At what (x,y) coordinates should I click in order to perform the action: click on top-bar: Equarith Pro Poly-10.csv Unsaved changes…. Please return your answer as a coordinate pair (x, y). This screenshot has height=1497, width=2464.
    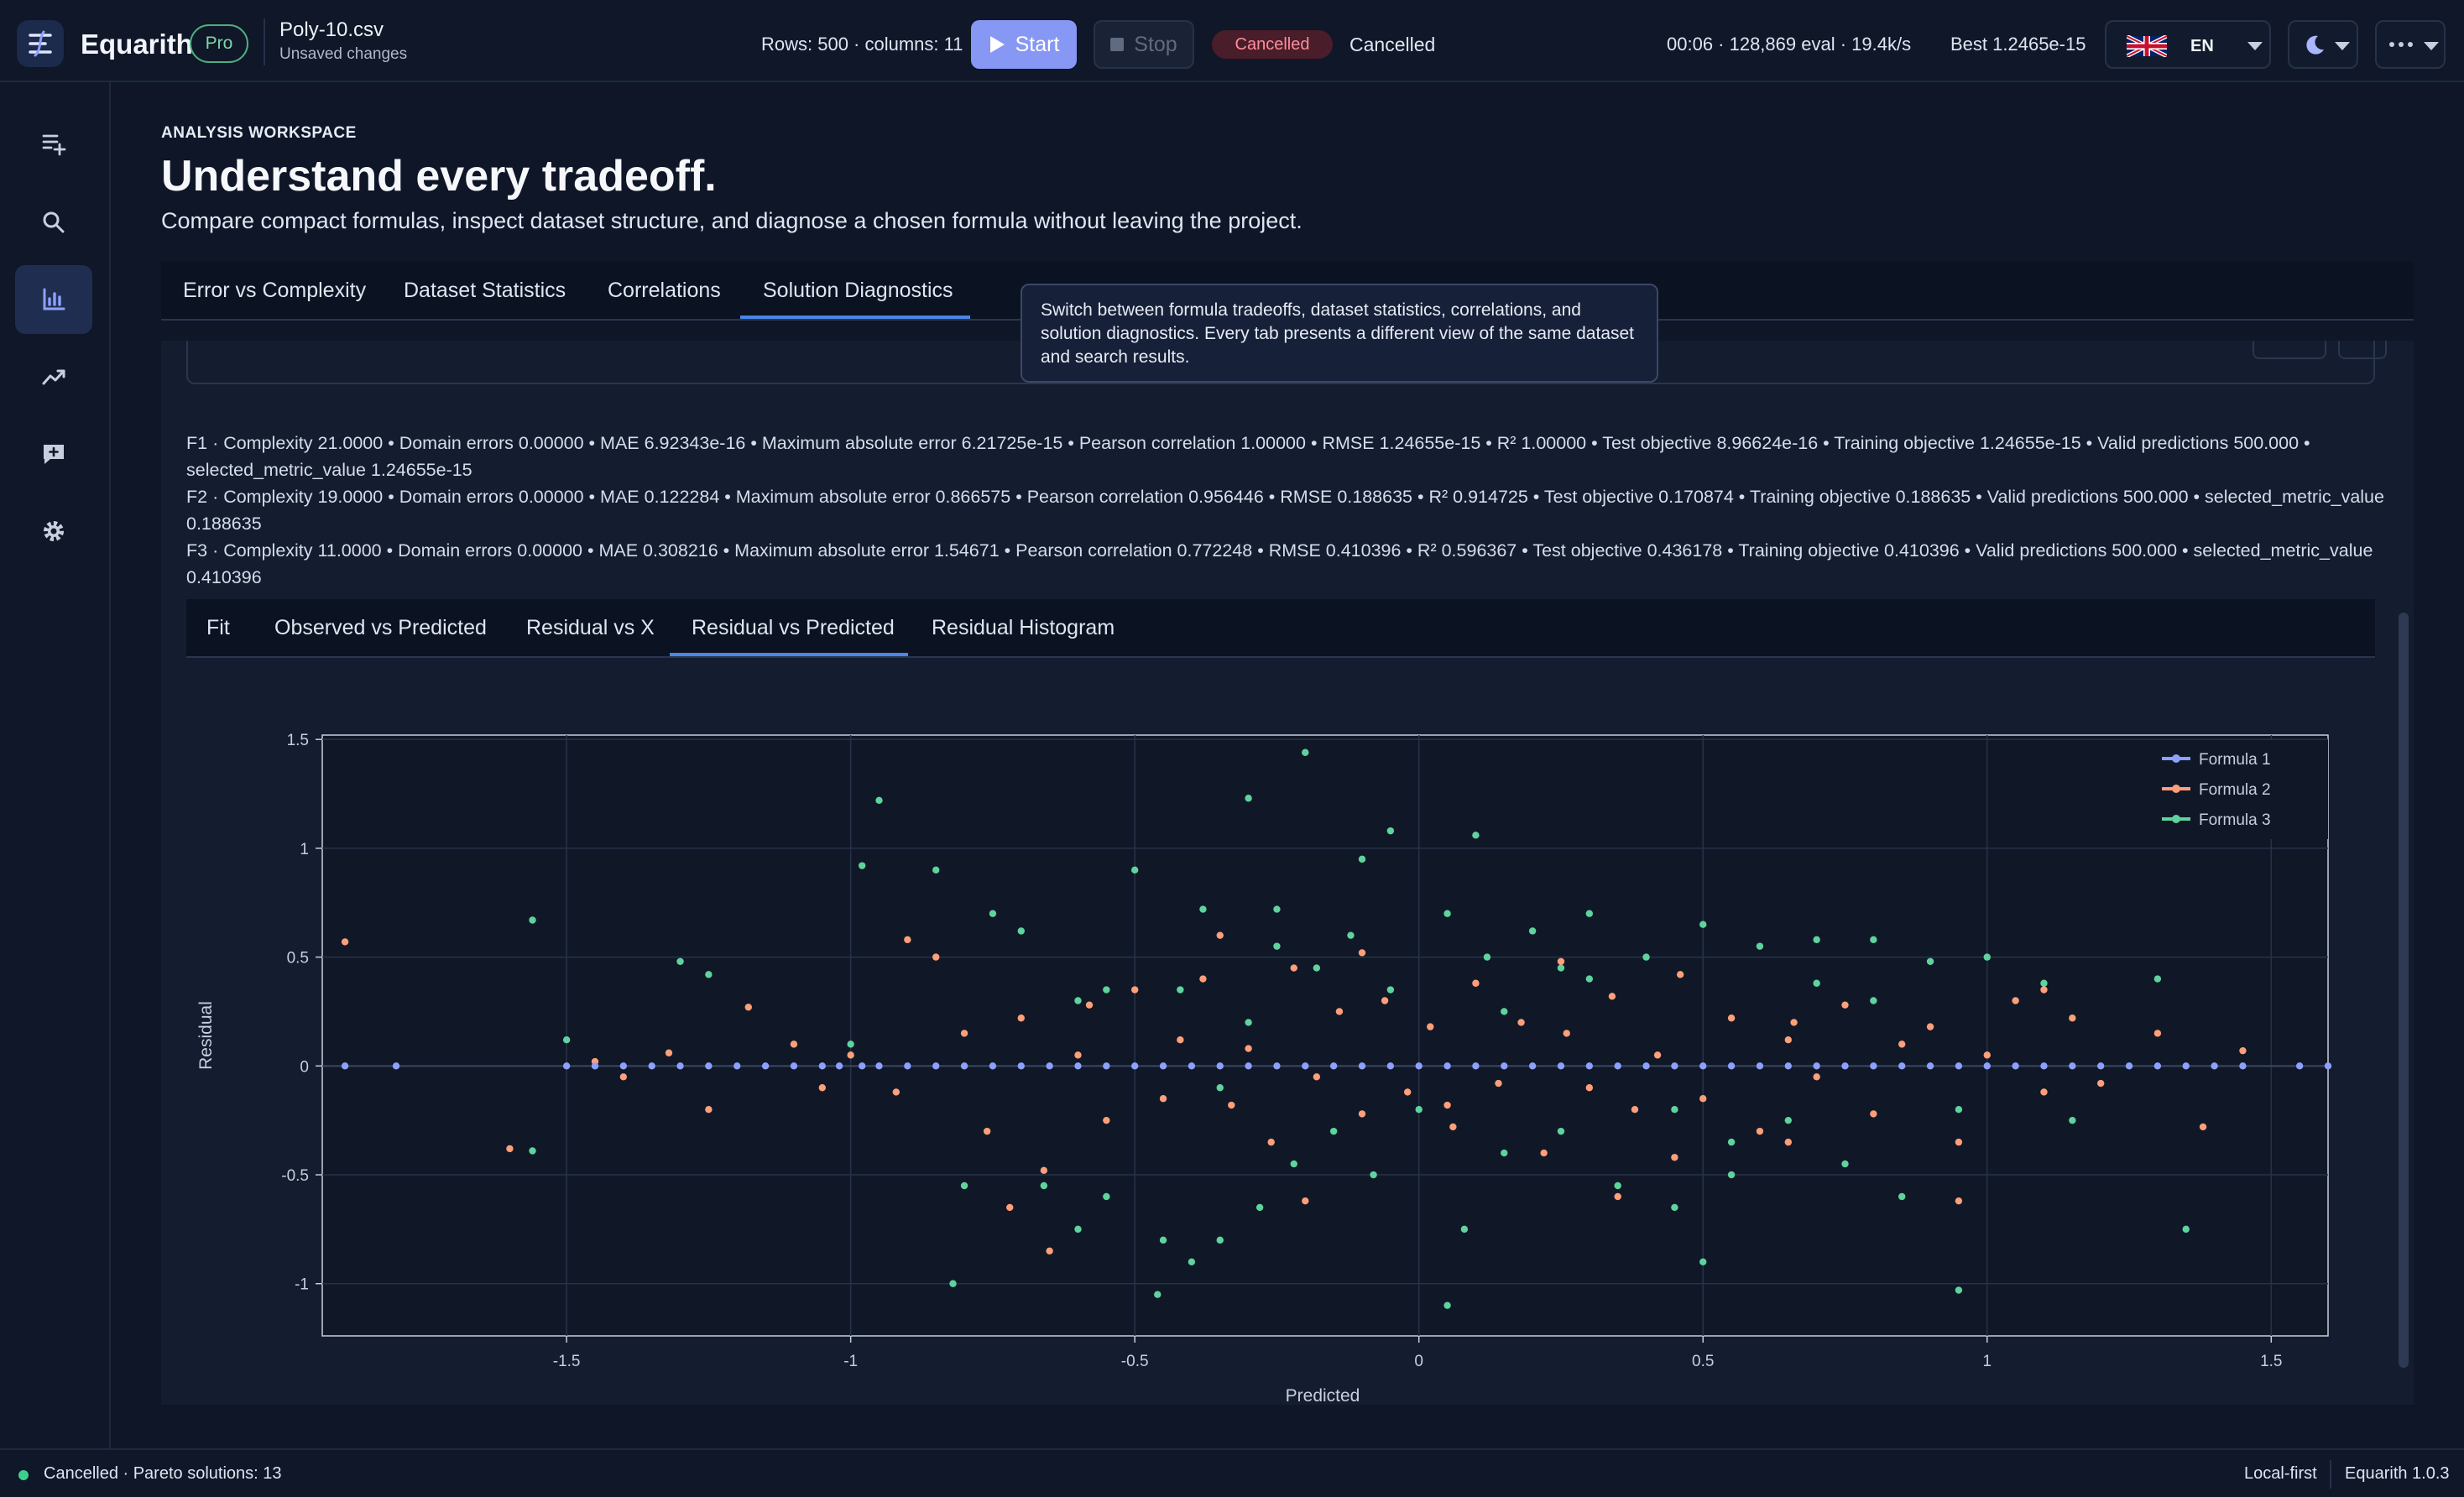
    Looking at the image, I should click on (1232, 41).